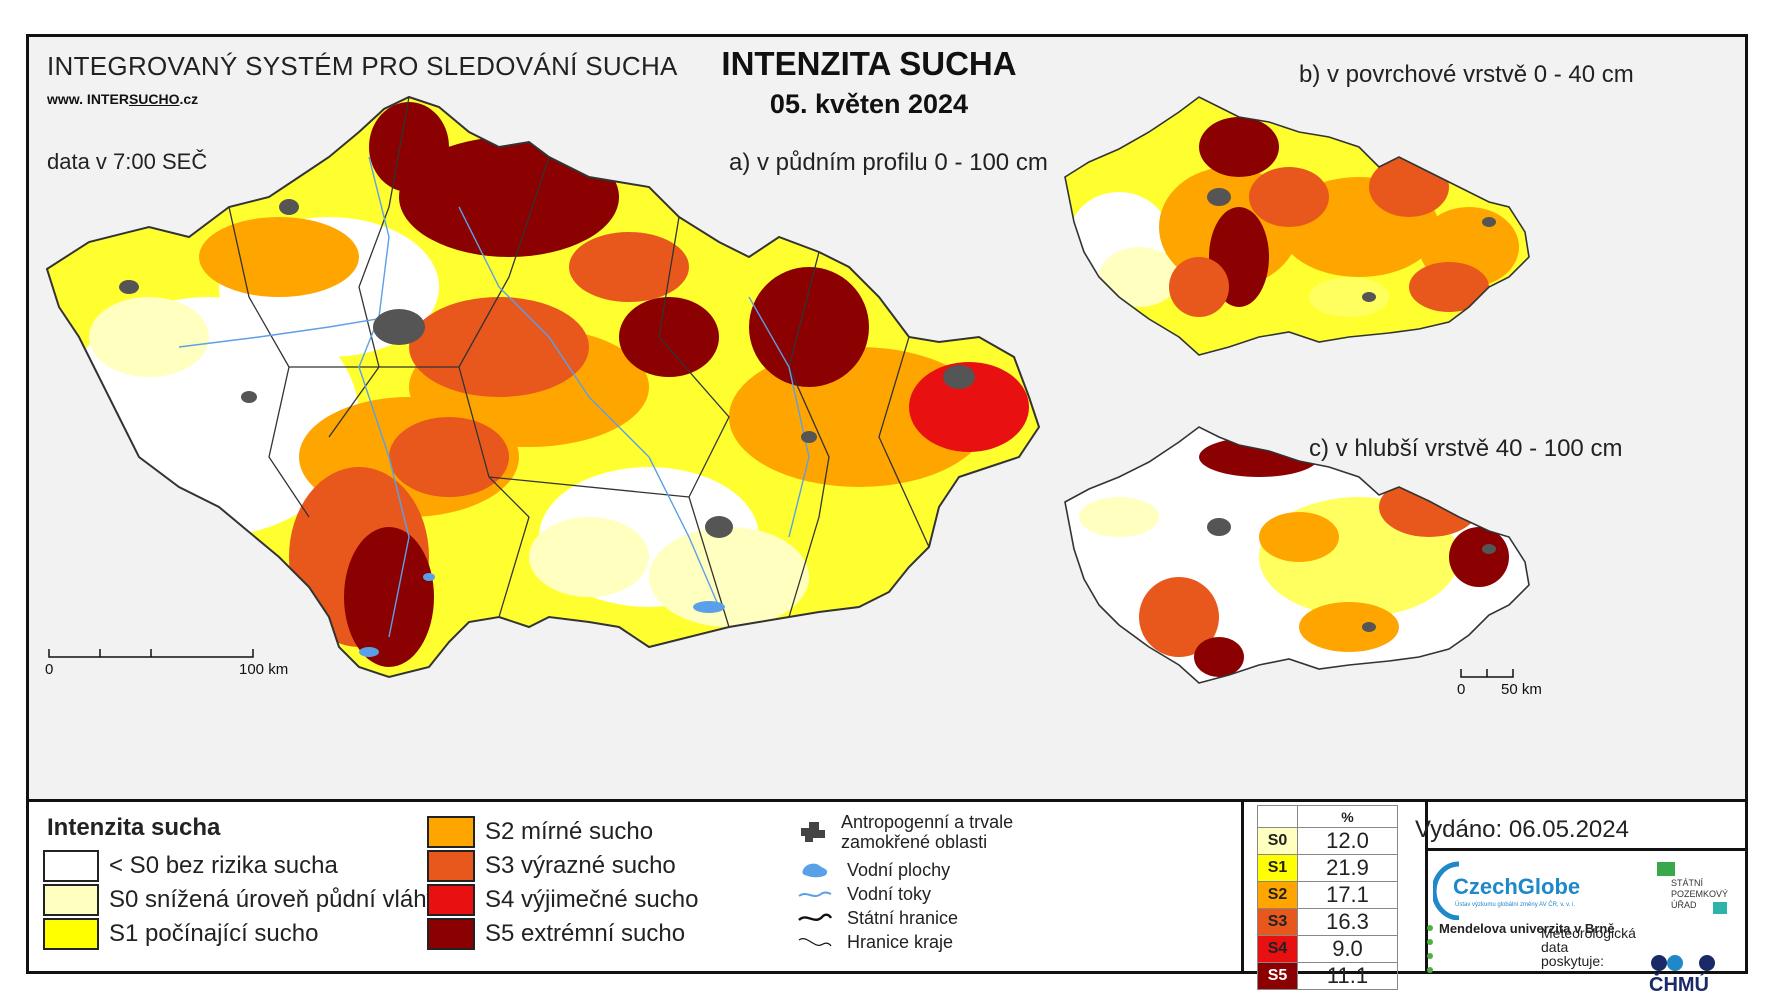 The height and width of the screenshot is (1003, 1772). Describe the element at coordinates (190, 866) in the screenshot. I see `legend-item-none: < S0 bez rizika sucha` at that location.